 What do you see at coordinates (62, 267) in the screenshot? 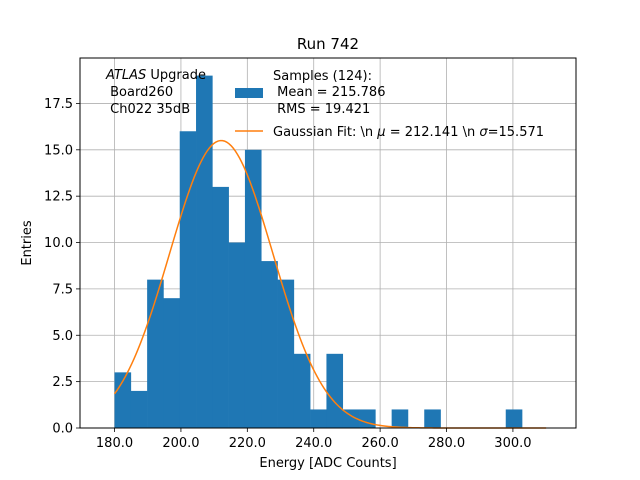
I see `y-ticks: 0.0 2.5 5.0 7.5 10.0 12.5 15.0 17.5` at bounding box center [62, 267].